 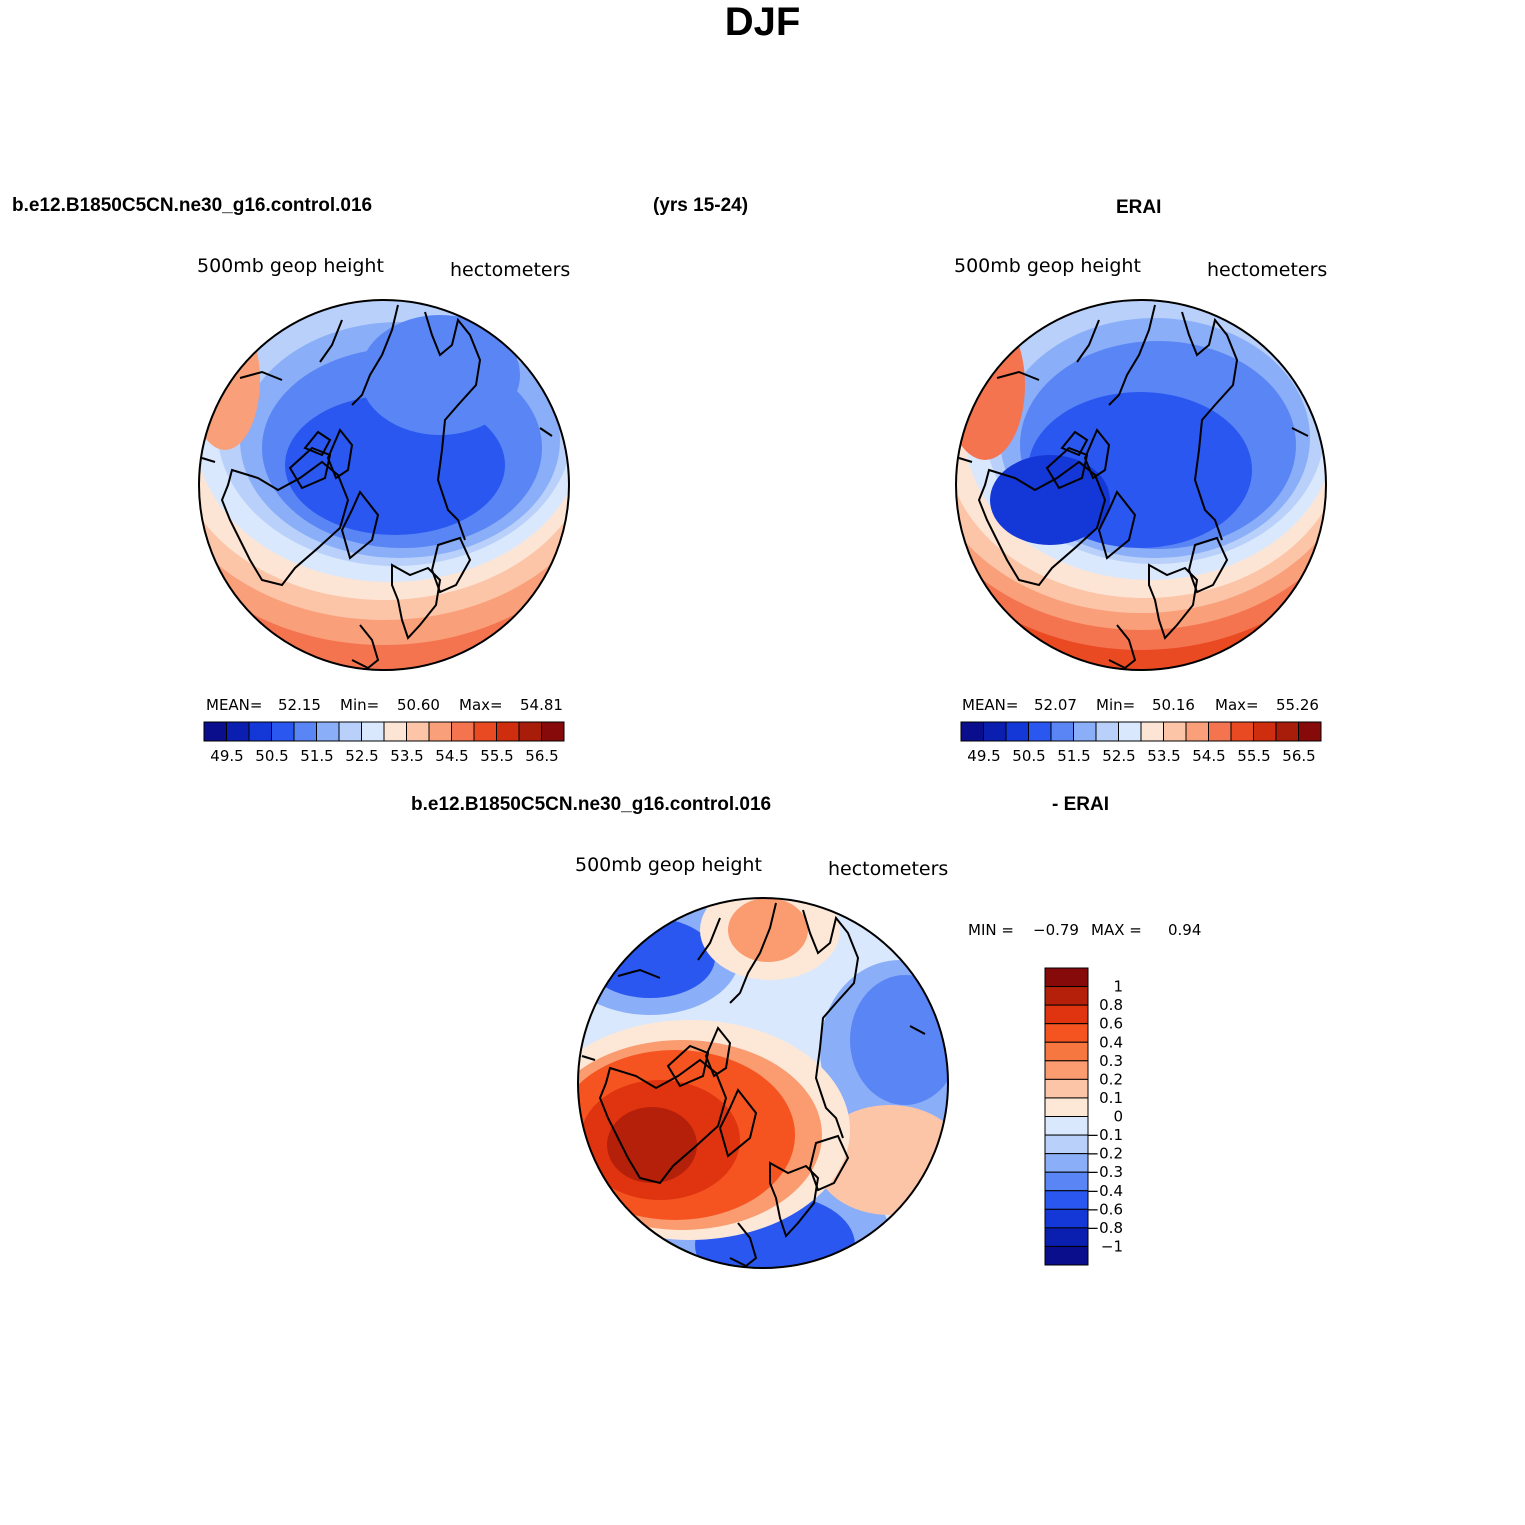 What do you see at coordinates (1111, 1005) in the screenshot?
I see `colorbar-tick-label: 0.8` at bounding box center [1111, 1005].